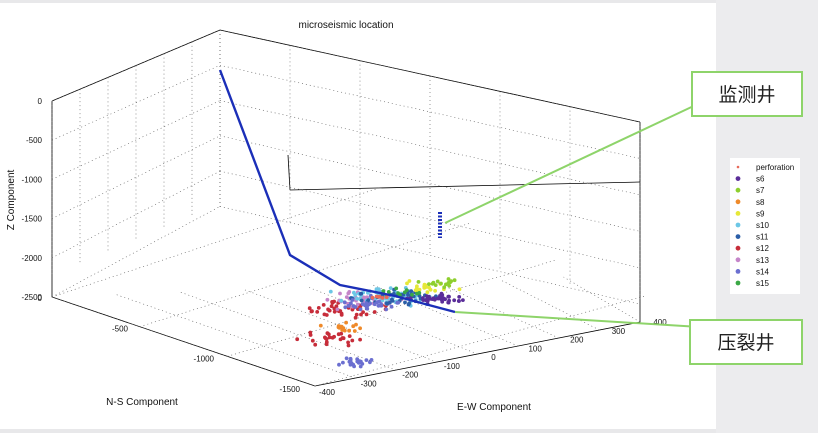 The image size is (818, 433). I want to click on legend: perforation s6 s7 s8 s9 s10 s11 s12 s13 s14 s15, so click(765, 226).